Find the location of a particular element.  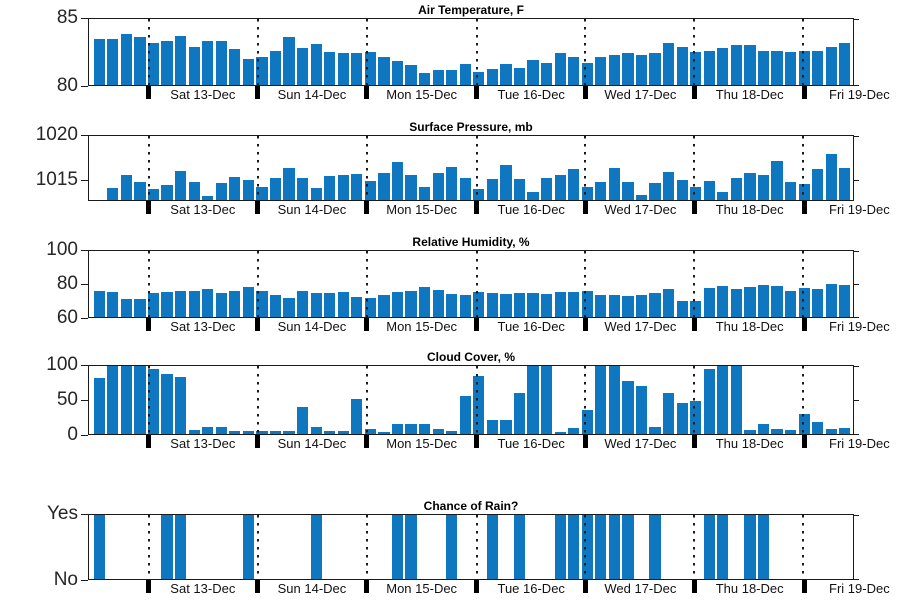

y-tick-label: No is located at coordinates (65, 579).